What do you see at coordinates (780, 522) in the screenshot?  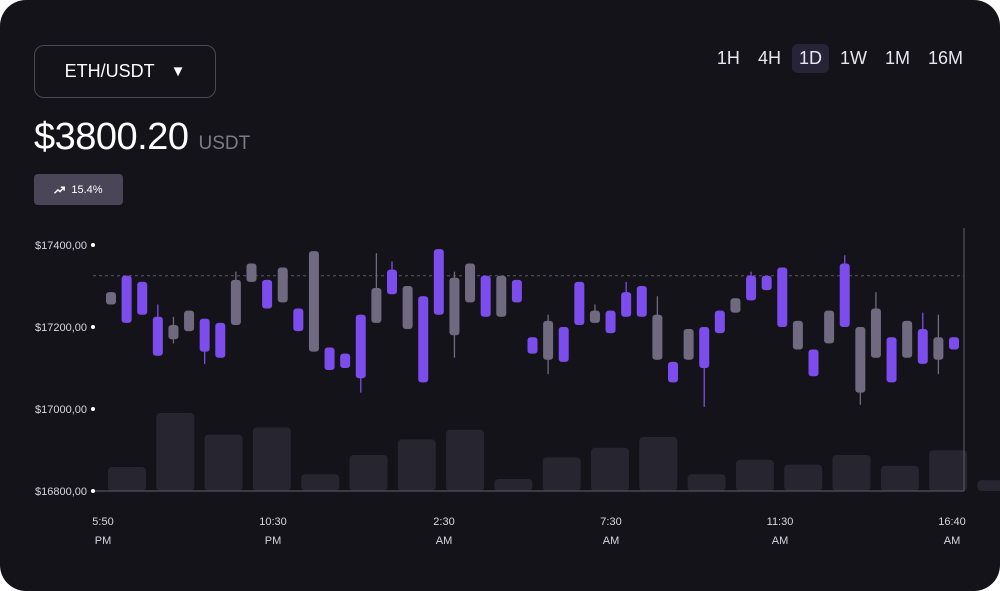 I see `x-tick-label: 11:30` at bounding box center [780, 522].